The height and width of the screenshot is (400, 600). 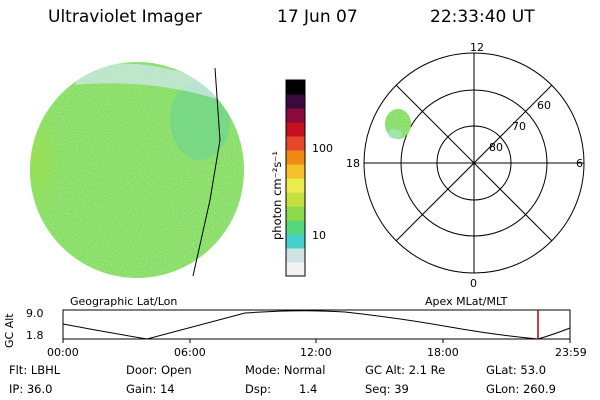 What do you see at coordinates (308, 389) in the screenshot?
I see `dsp-value: 1.4` at bounding box center [308, 389].